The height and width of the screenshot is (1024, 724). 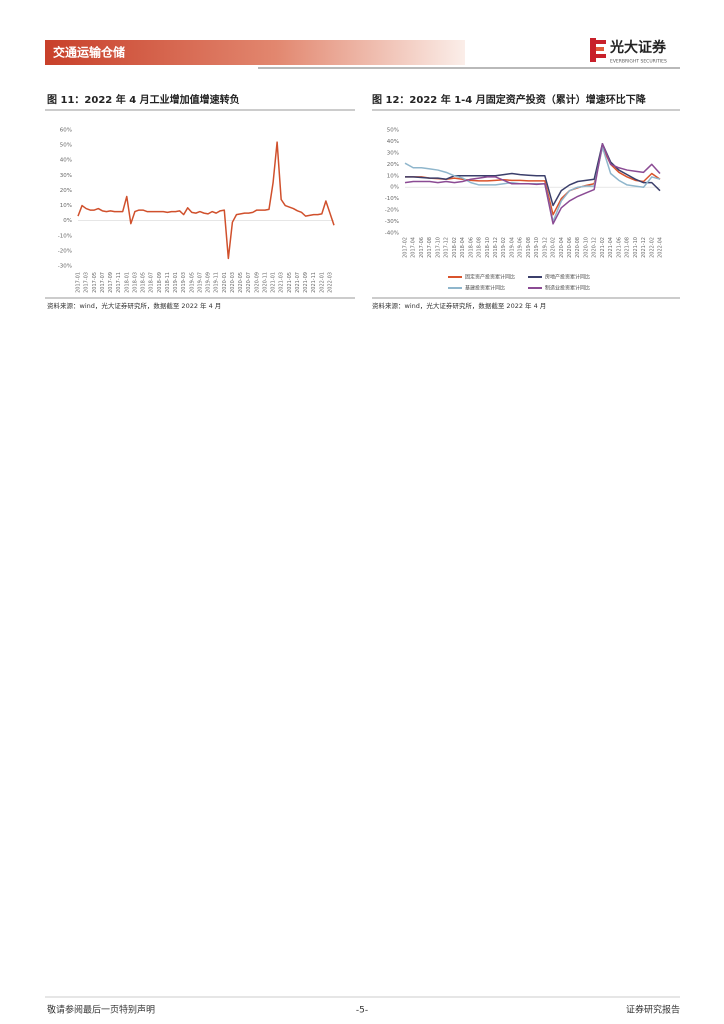 I want to click on x-tick-label: 2019-10, so click(x=537, y=247).